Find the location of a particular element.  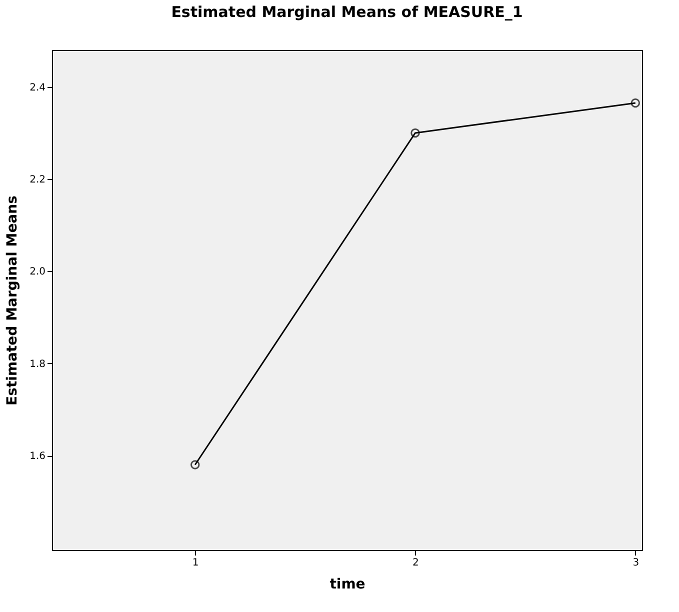

x-tick-label: 3 is located at coordinates (636, 563).